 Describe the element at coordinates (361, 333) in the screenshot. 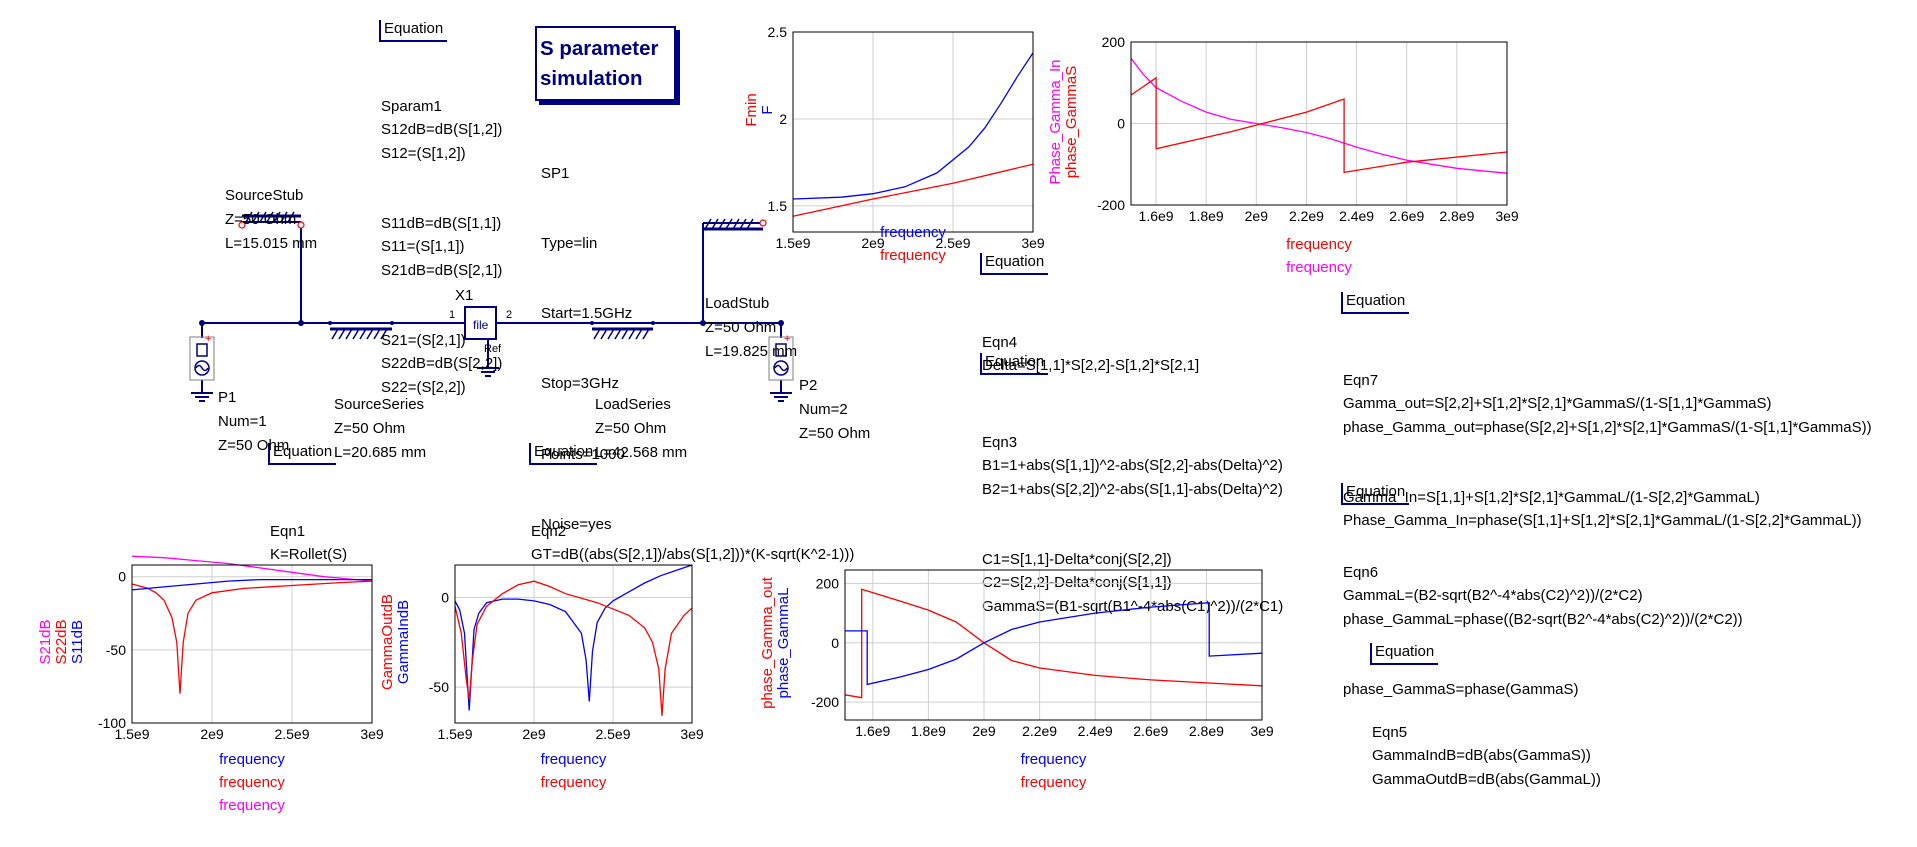

I see `source-series-symbol` at that location.